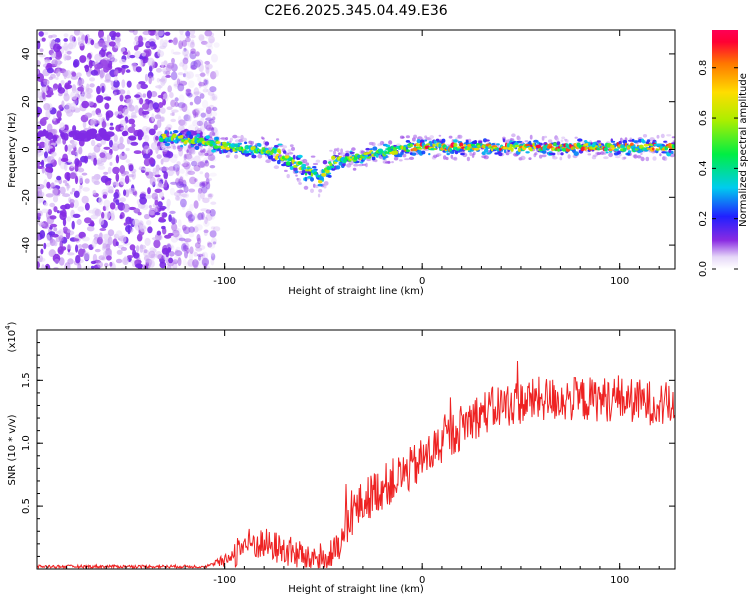  I want to click on y-tick-label: 0, so click(26, 149).